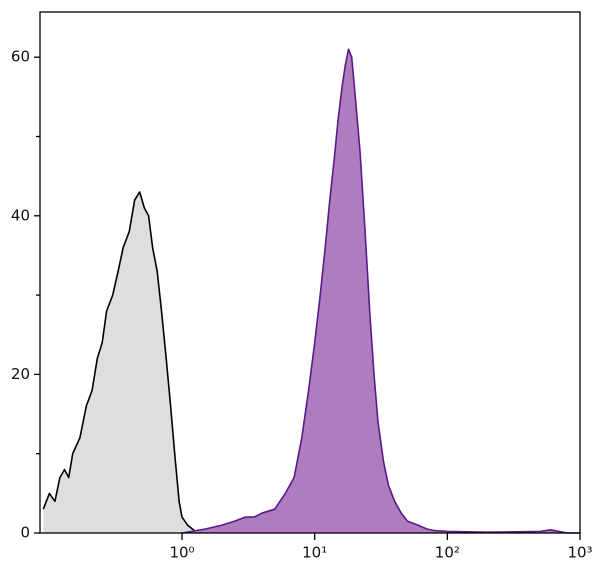 The width and height of the screenshot is (600, 584). Describe the element at coordinates (20, 374) in the screenshot. I see `y-tick-label: 20` at that location.